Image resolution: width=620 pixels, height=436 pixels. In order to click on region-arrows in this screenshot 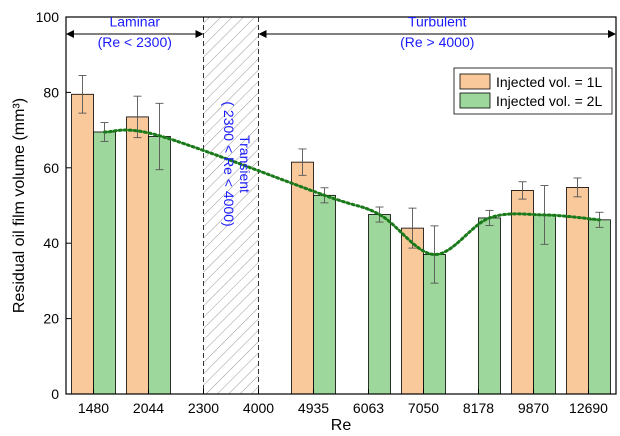, I will do `click(341, 33)`.